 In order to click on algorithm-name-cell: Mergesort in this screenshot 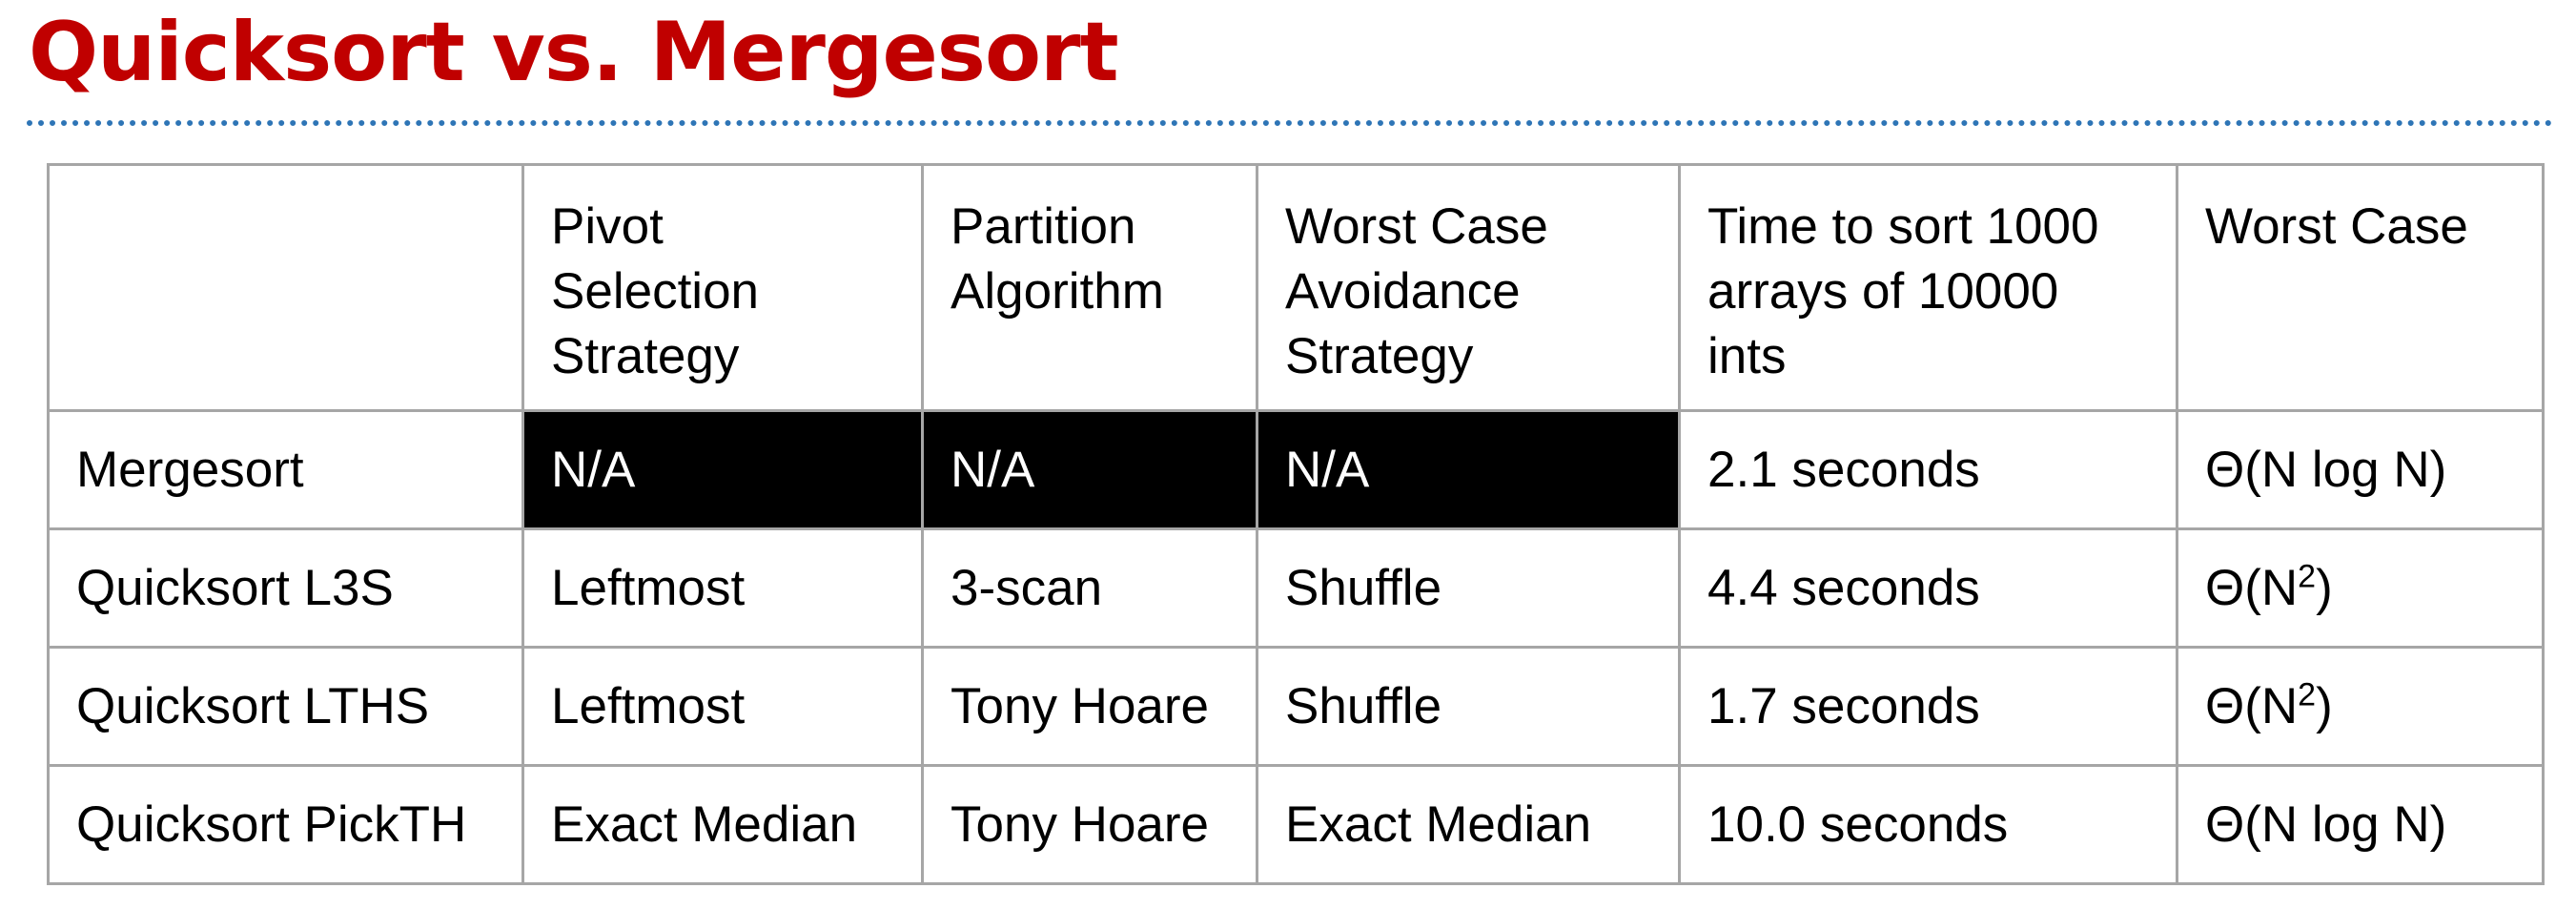, I will do `click(285, 469)`.